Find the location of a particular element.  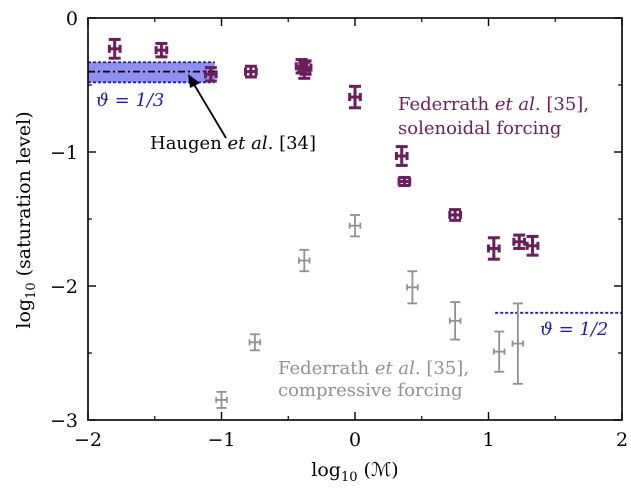

theta-one-third-label: ϑ = 1/3 is located at coordinates (130, 100).